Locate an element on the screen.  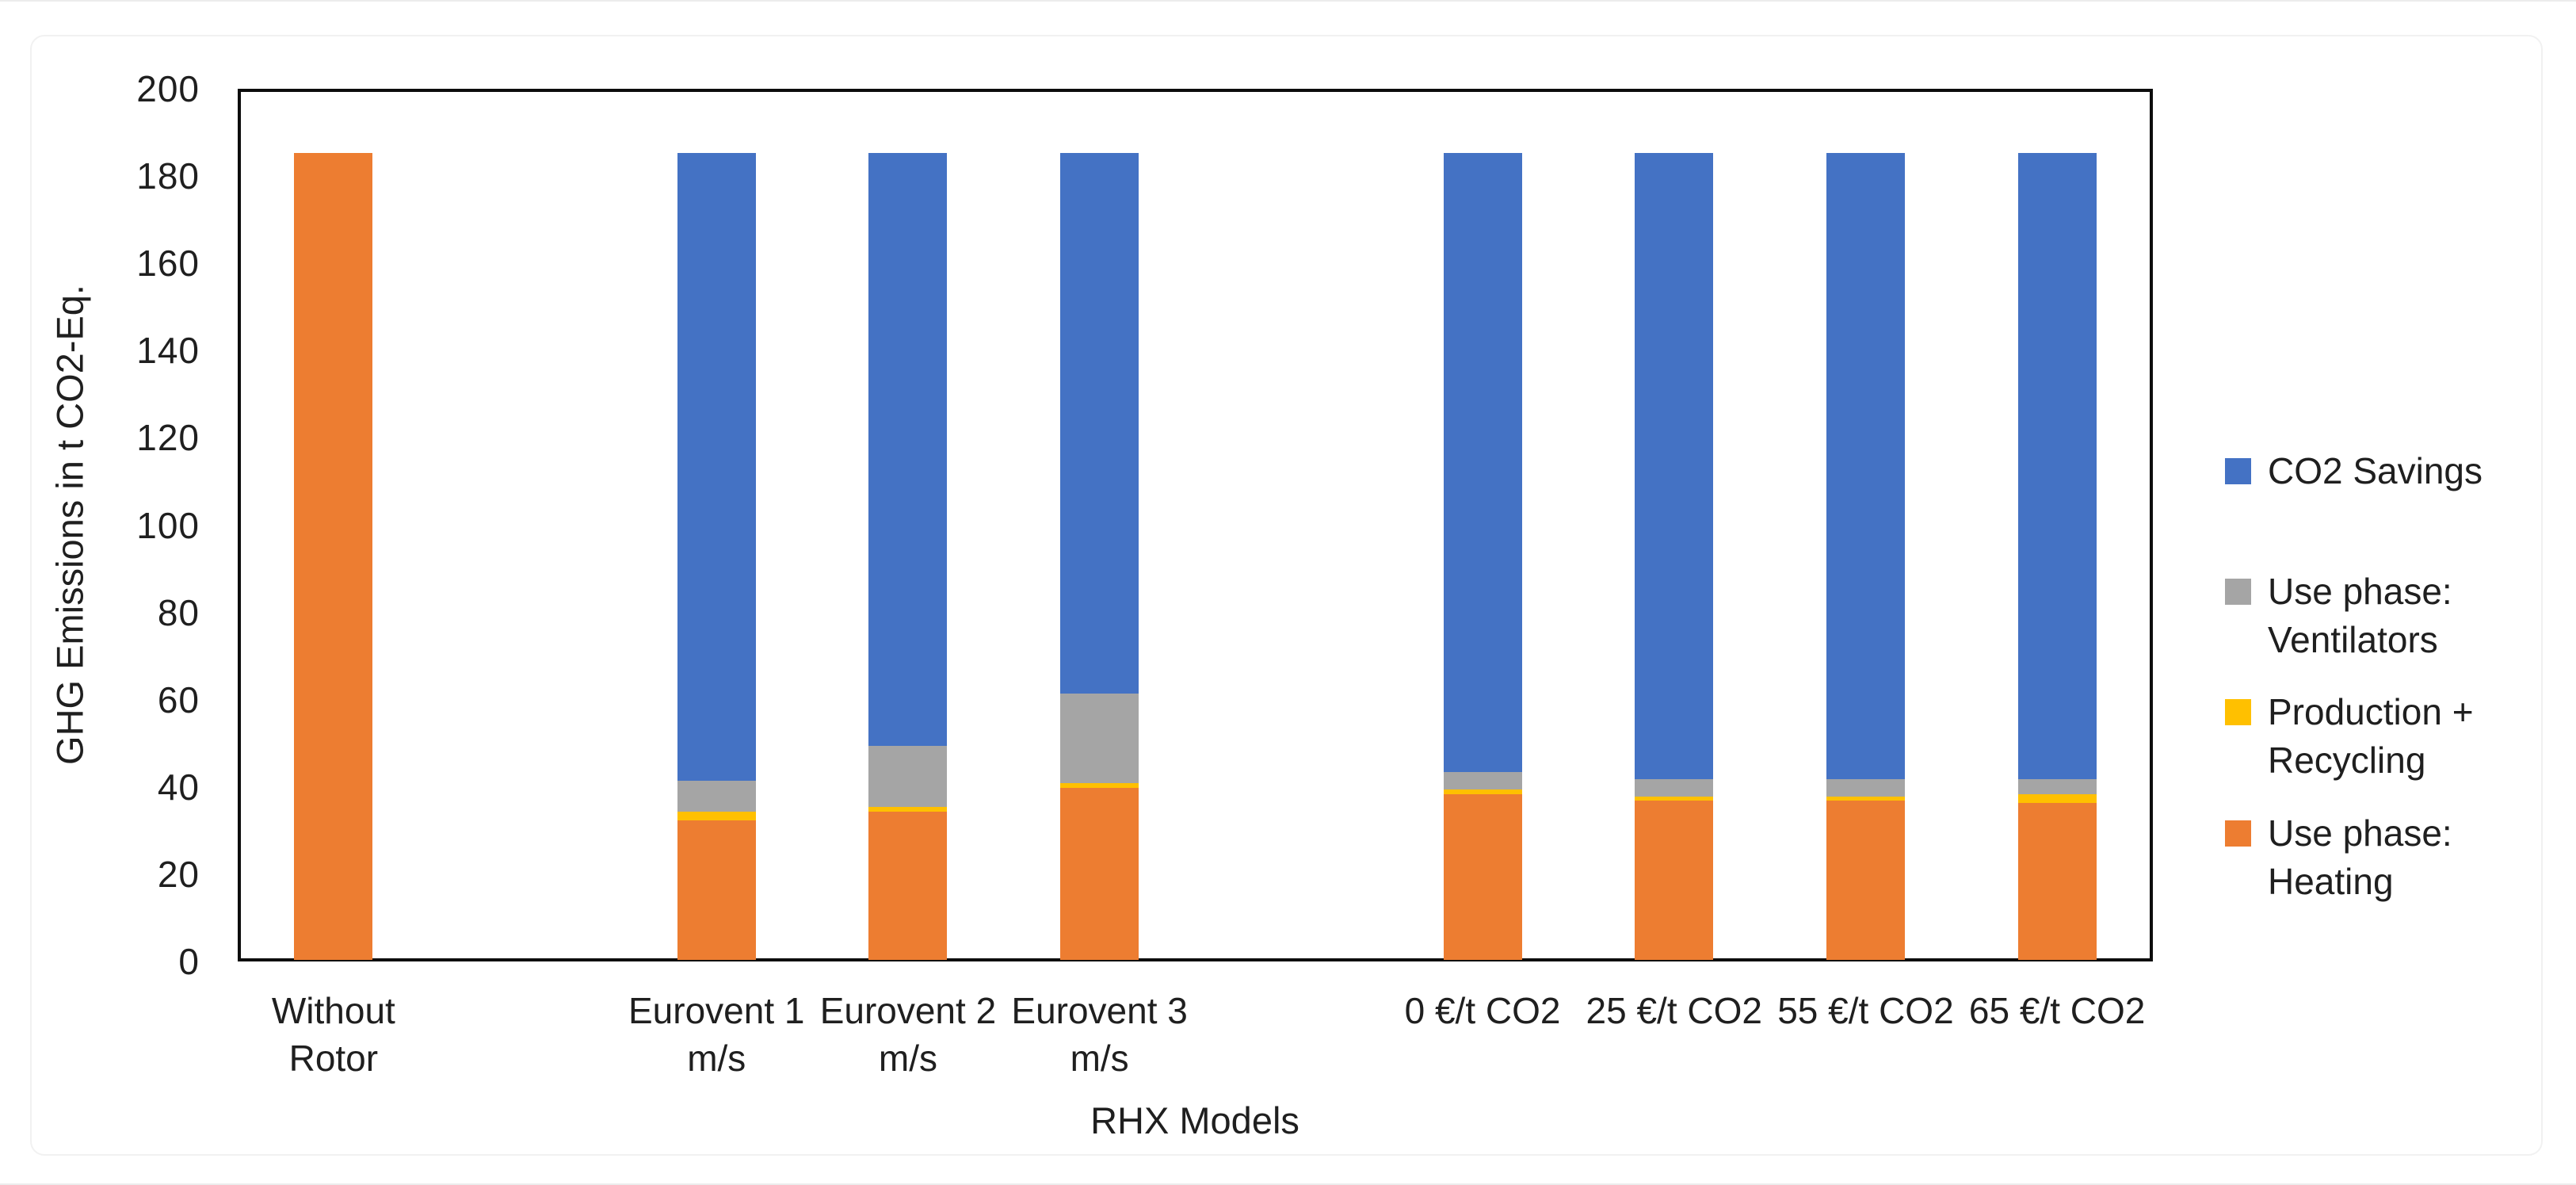
x-category-label: Eurovent 3 m/s is located at coordinates (1099, 1034).